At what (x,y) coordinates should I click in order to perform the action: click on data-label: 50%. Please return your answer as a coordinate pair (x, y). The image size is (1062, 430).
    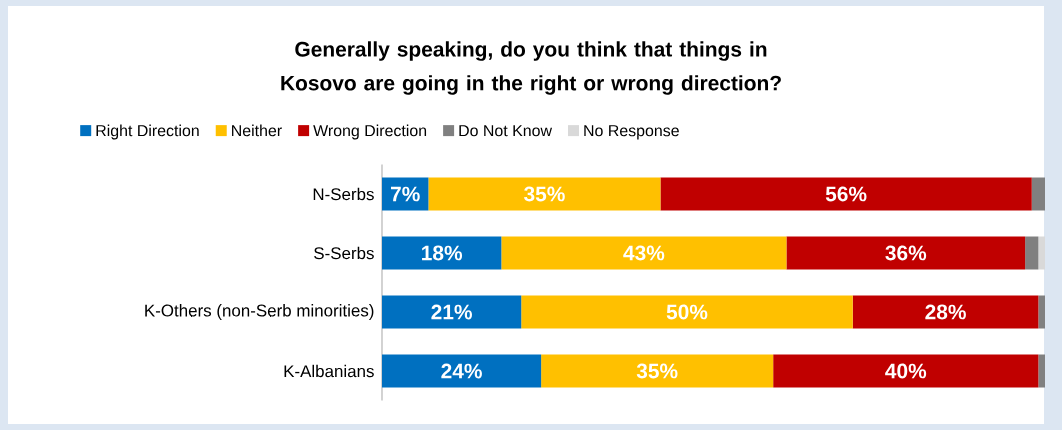
    Looking at the image, I should click on (687, 312).